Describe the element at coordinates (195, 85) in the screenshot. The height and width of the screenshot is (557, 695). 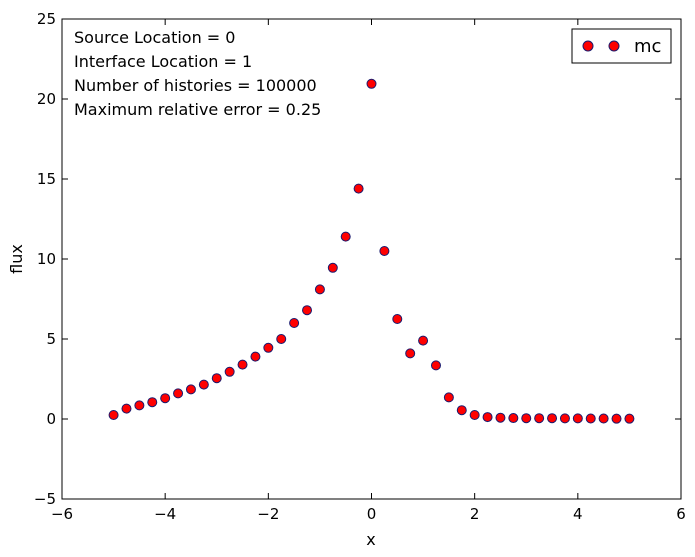
I see `annotation-number-of-histories: Number of histories = 100000` at that location.